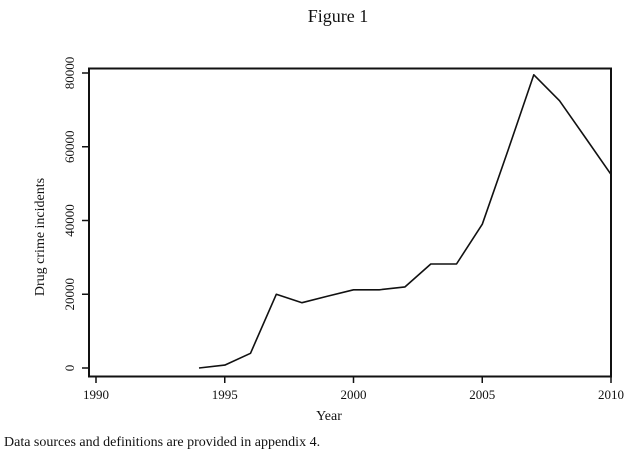 The image size is (636, 459). What do you see at coordinates (225, 394) in the screenshot?
I see `x-tick-label: 1995` at bounding box center [225, 394].